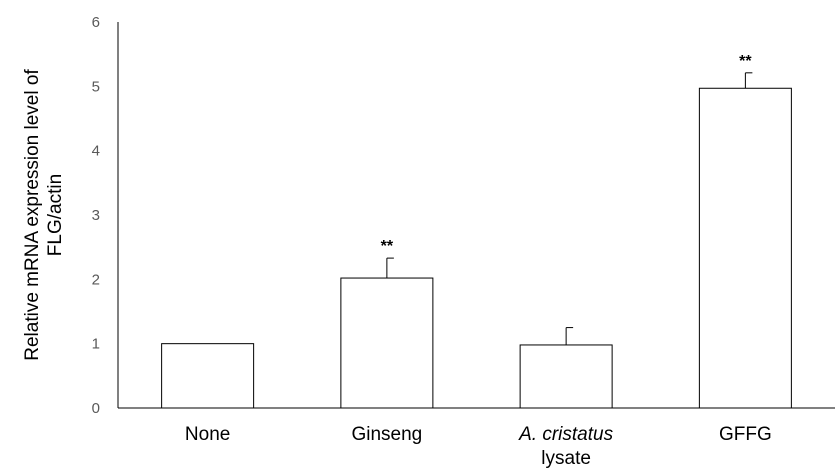  What do you see at coordinates (745, 434) in the screenshot?
I see `x-category-label: GFFG` at bounding box center [745, 434].